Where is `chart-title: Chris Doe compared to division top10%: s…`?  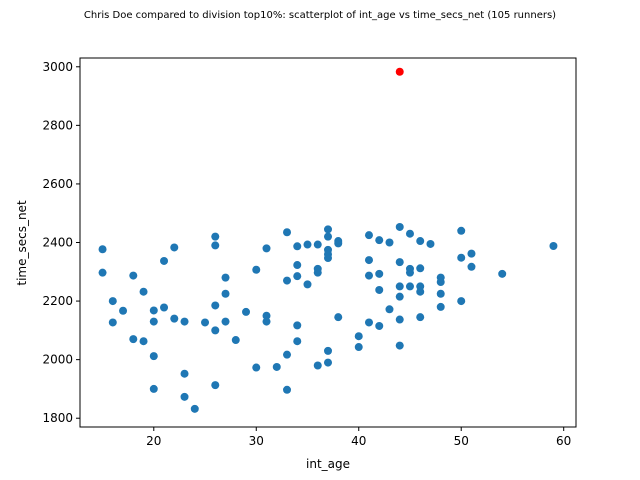 chart-title: Chris Doe compared to division top10%: s… is located at coordinates (320, 15).